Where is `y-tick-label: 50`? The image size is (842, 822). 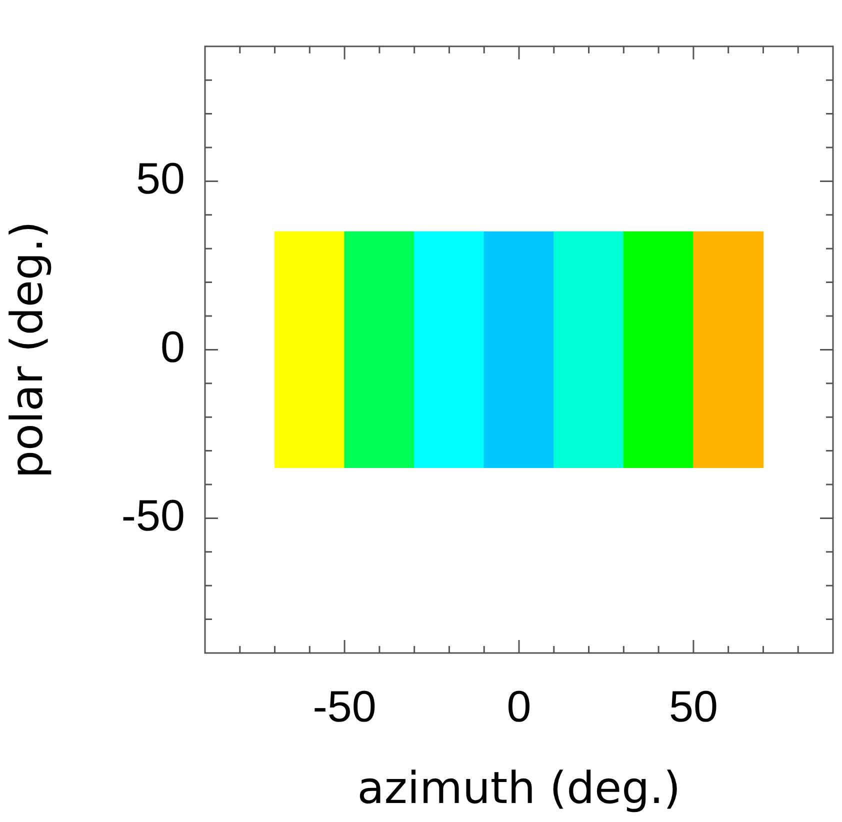 y-tick-label: 50 is located at coordinates (160, 179).